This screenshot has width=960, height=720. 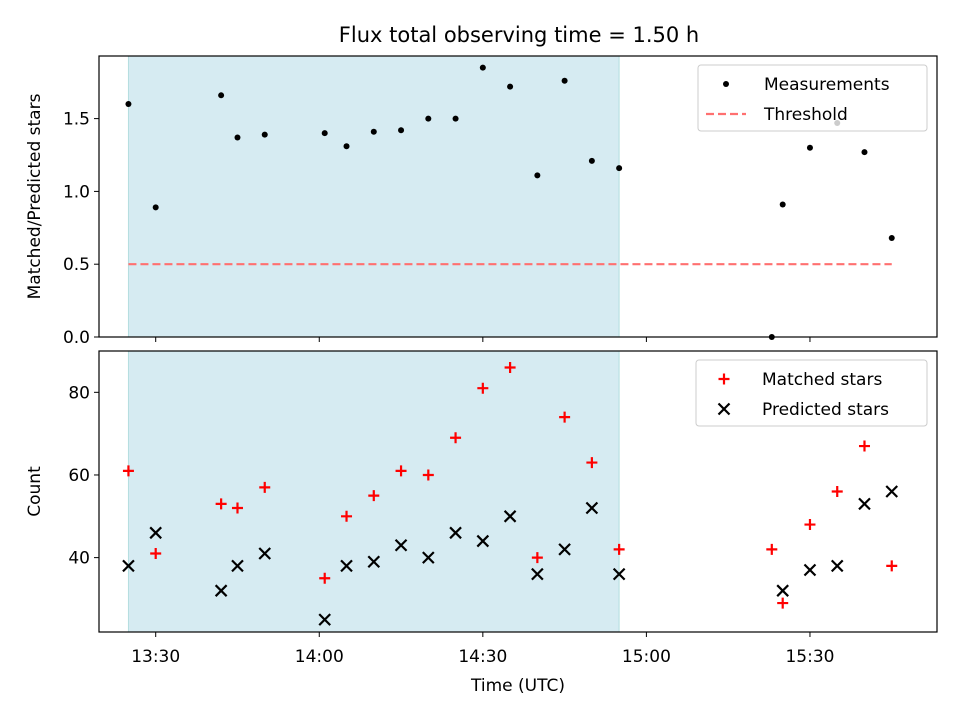 What do you see at coordinates (79, 393) in the screenshot?
I see `bottom-y-tick-label: 80` at bounding box center [79, 393].